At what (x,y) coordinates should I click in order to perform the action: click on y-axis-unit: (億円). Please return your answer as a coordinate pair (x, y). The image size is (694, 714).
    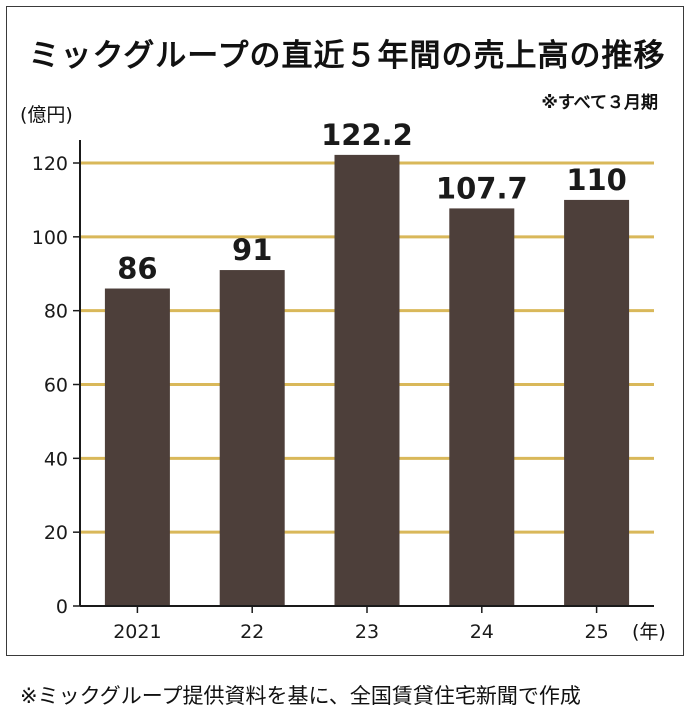
    Looking at the image, I should click on (46, 115).